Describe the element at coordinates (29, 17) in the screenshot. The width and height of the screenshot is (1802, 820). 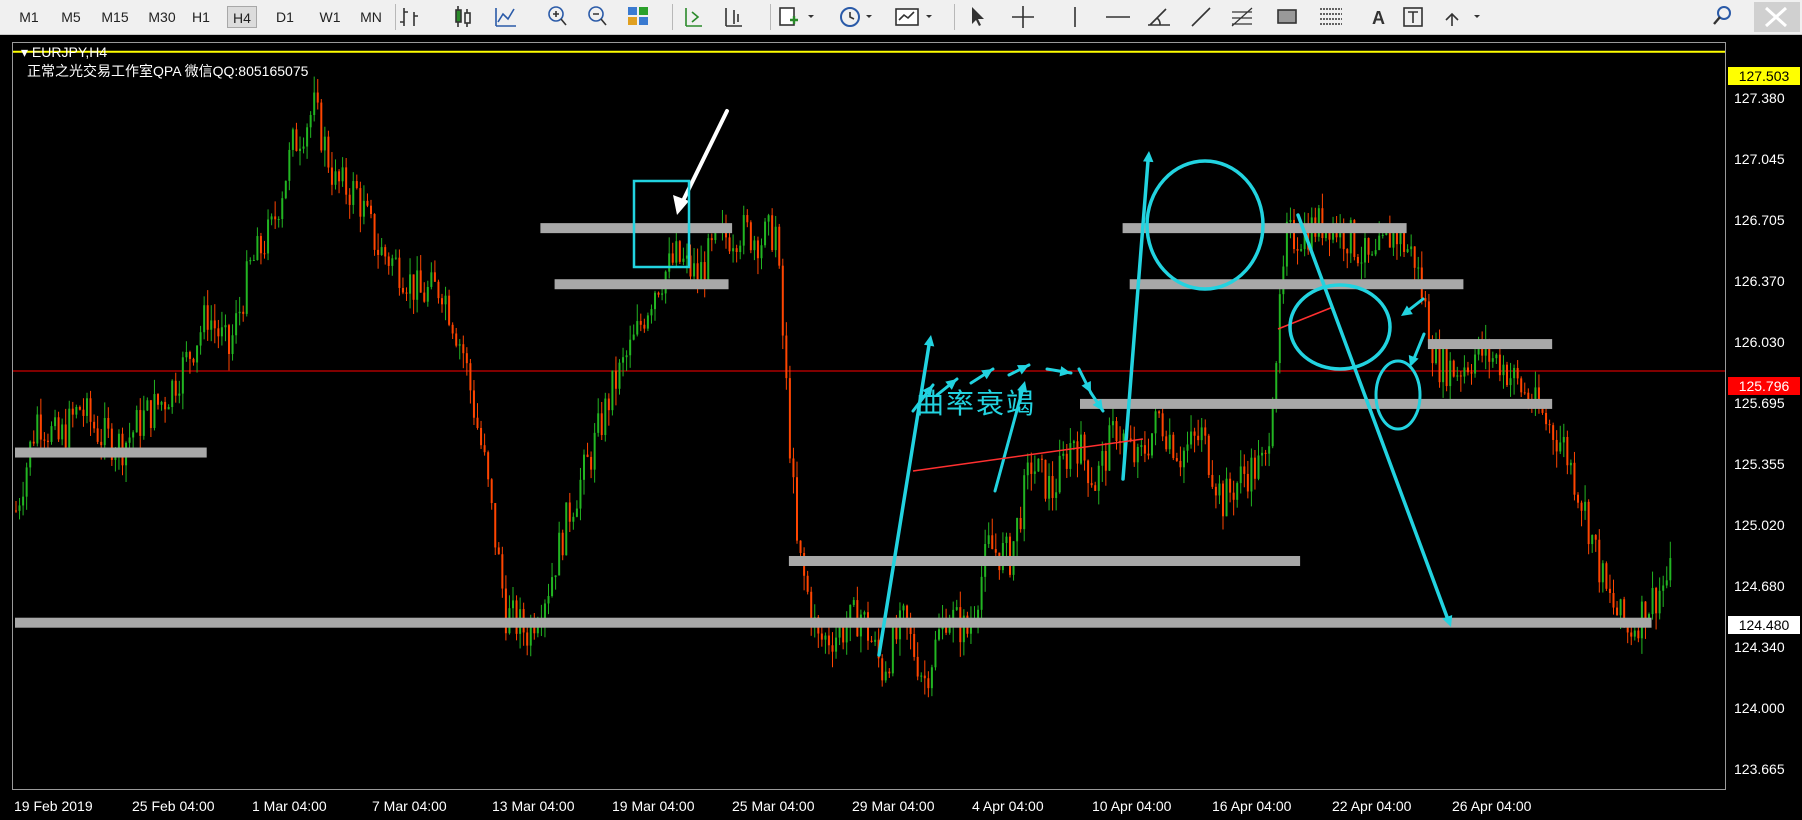
I see `timeframe-m1: M1` at that location.